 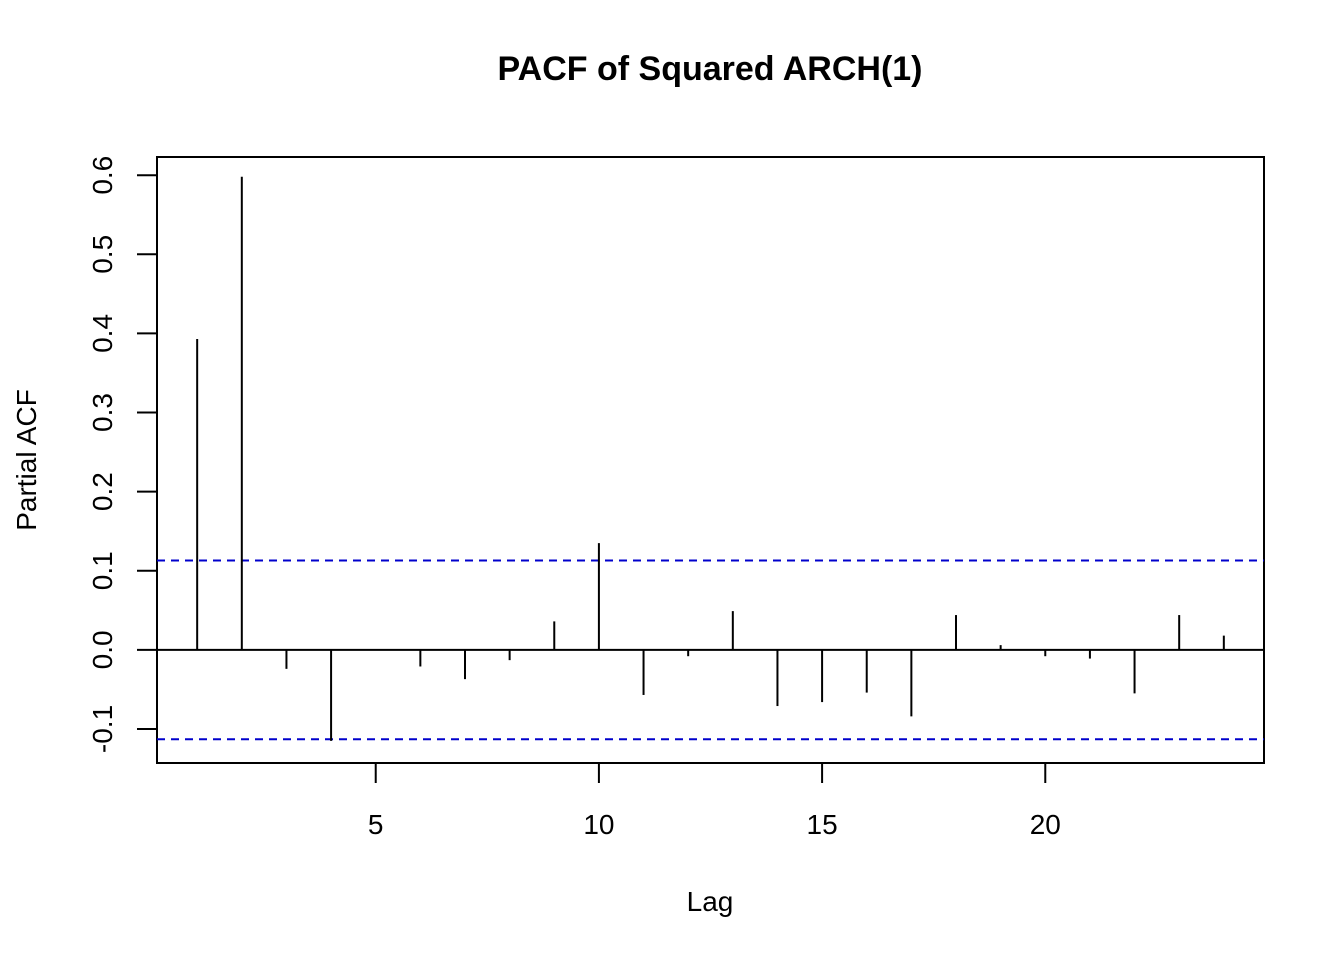 I want to click on y-tick-label: 0.2, so click(x=102, y=491).